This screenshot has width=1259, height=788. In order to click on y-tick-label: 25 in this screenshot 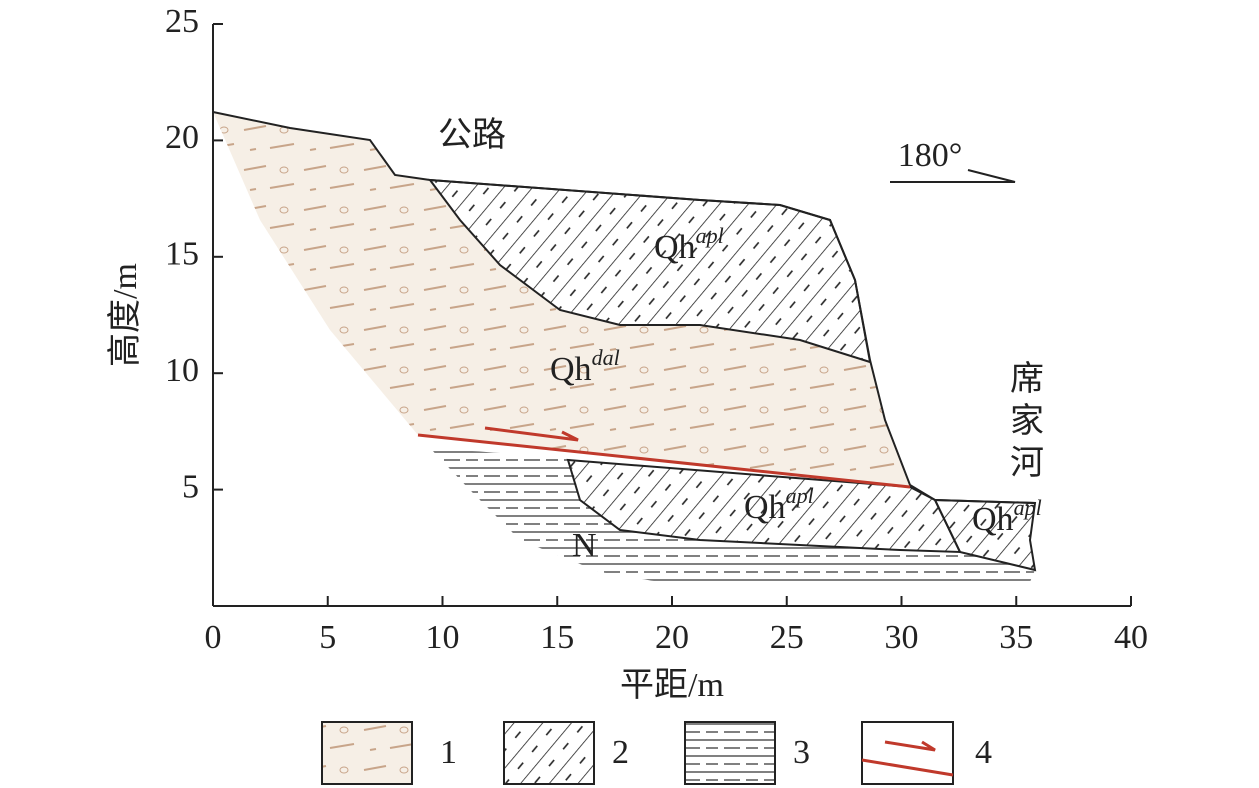, I will do `click(182, 21)`.